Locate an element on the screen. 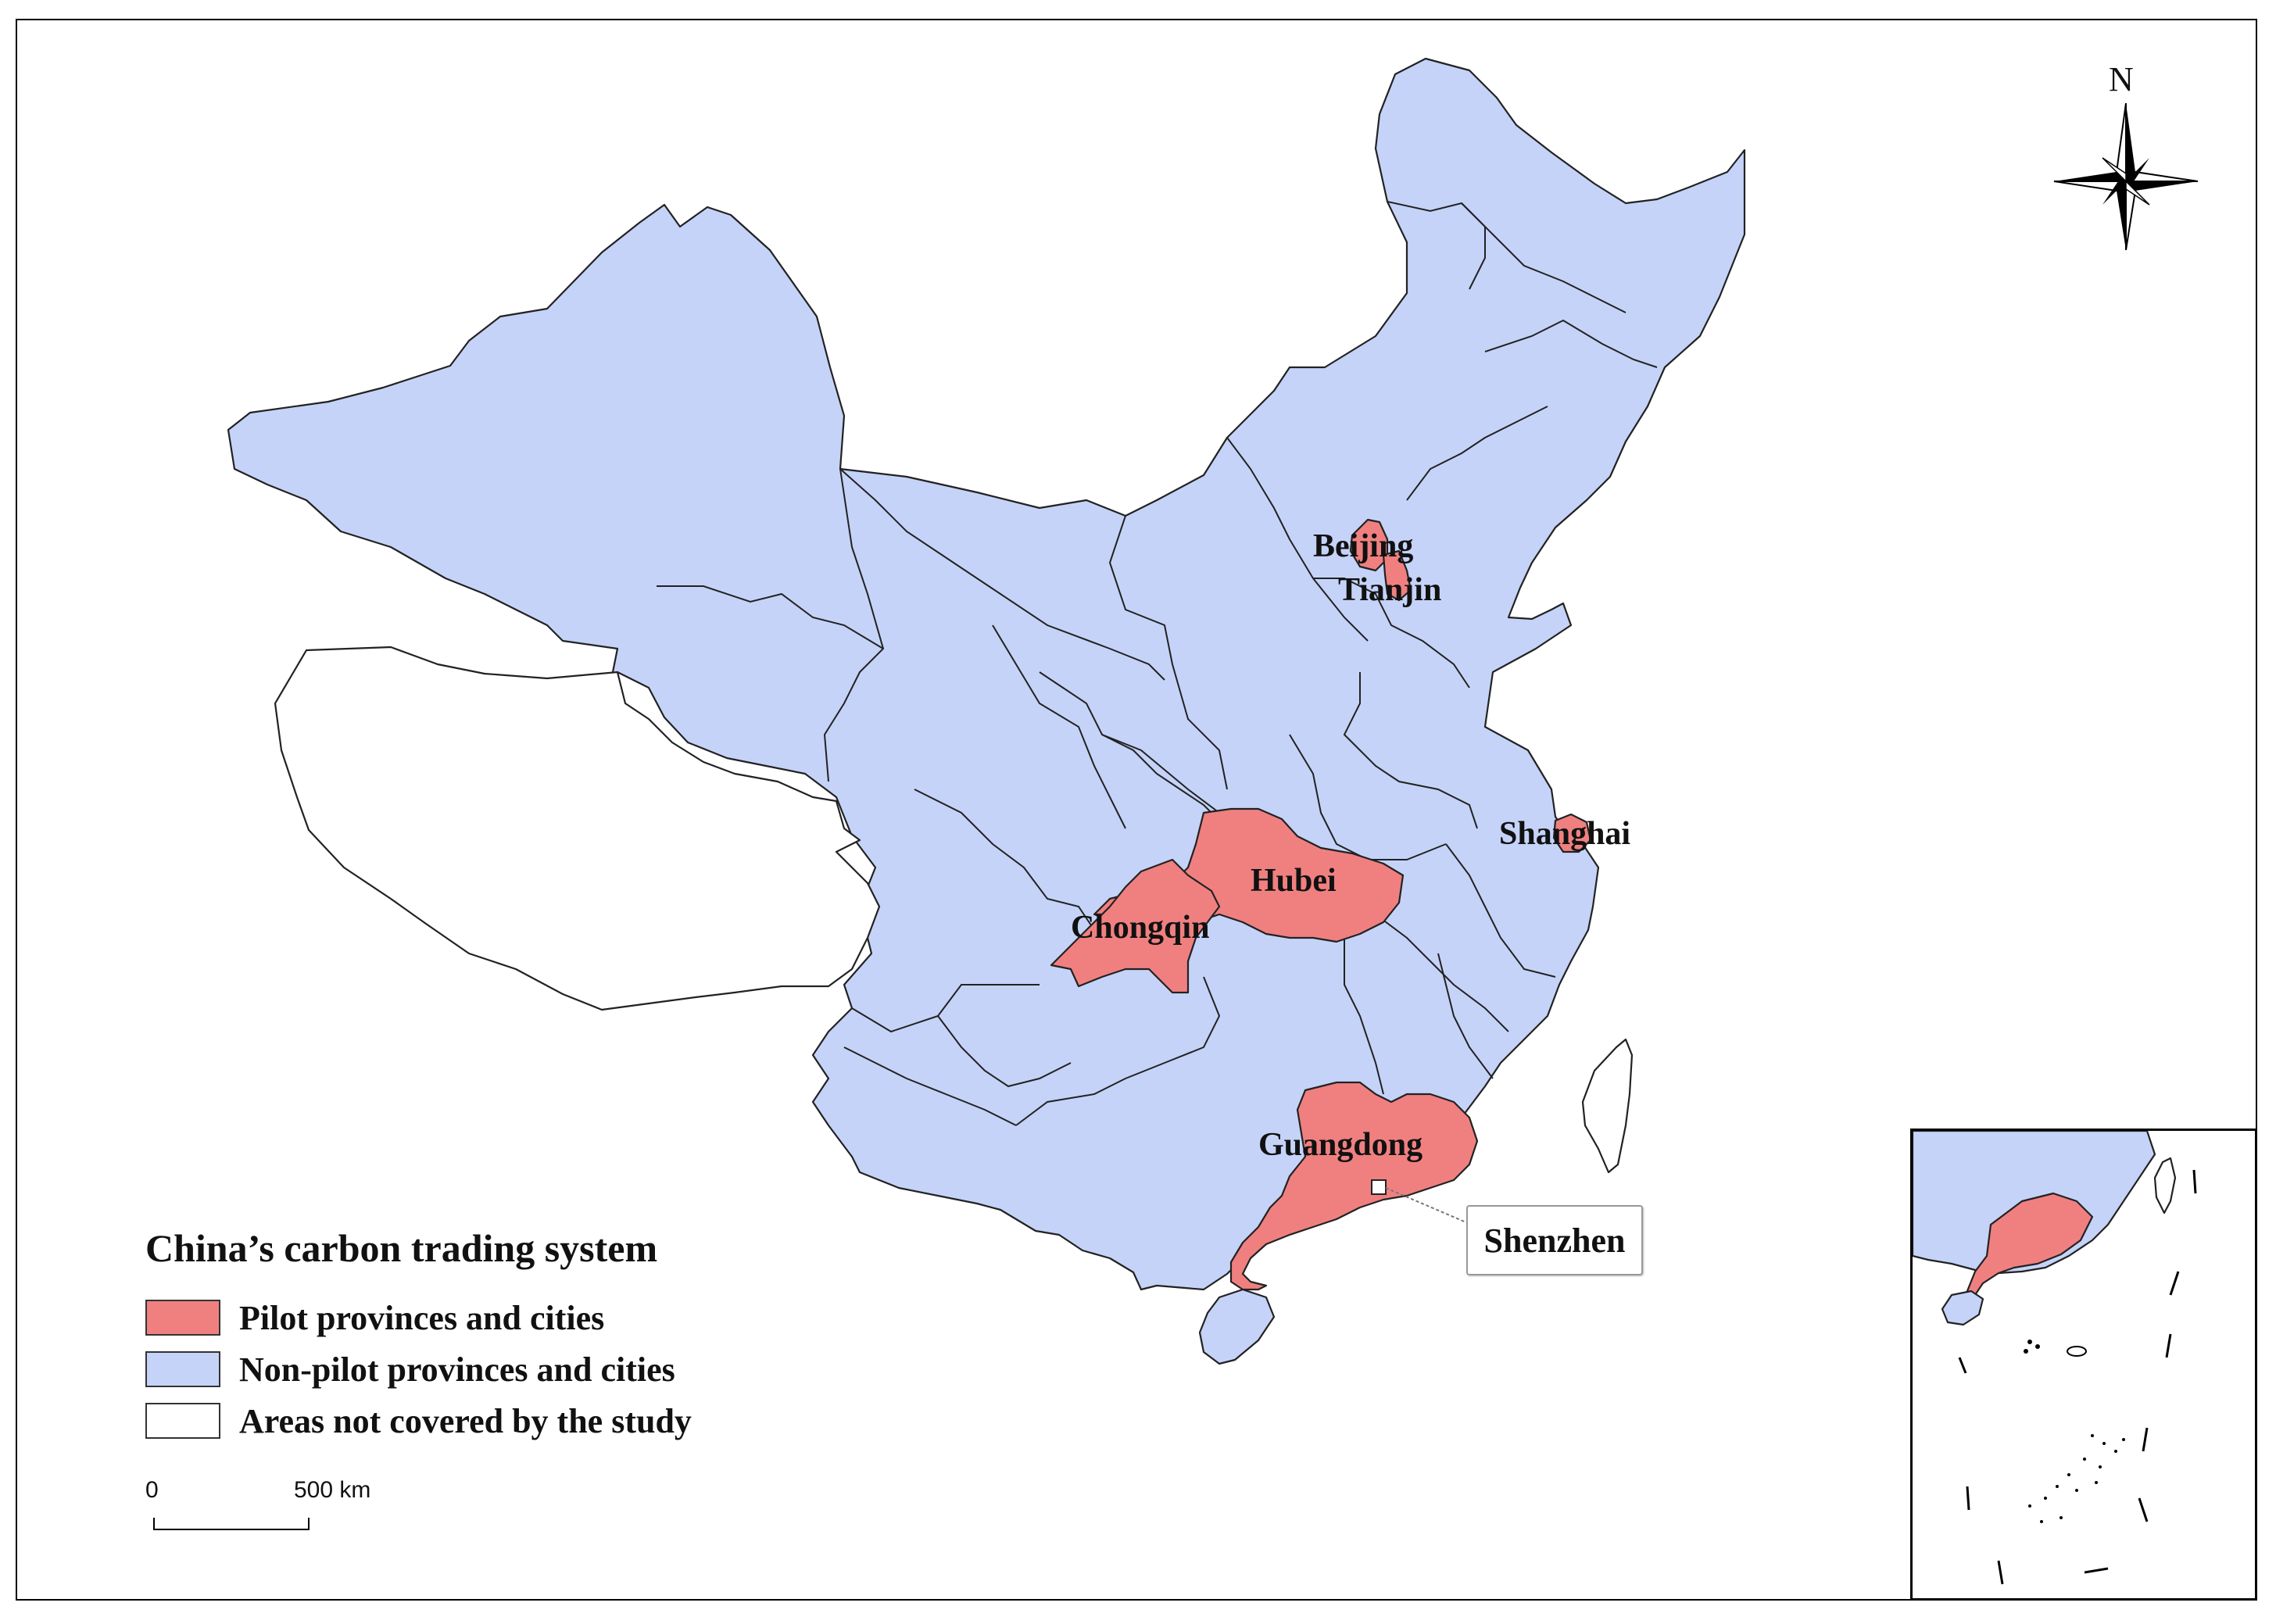  region-chongqing is located at coordinates (1135, 926).